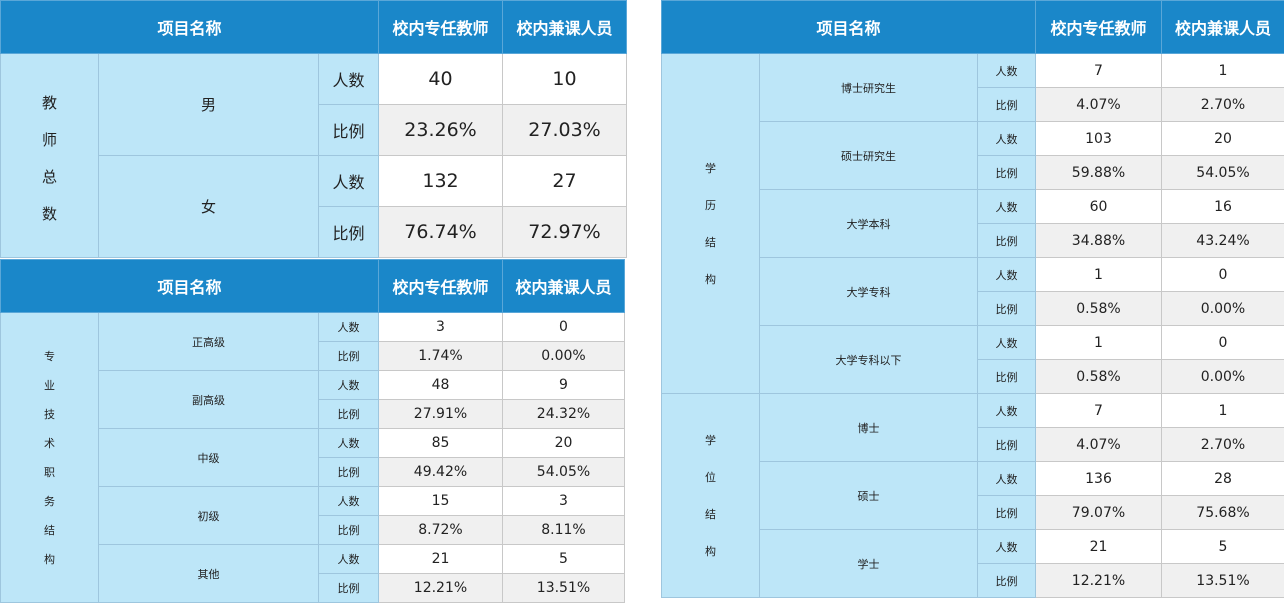 Image resolution: width=1284 pixels, height=603 pixels. Describe the element at coordinates (1222, 240) in the screenshot. I see `value-cell: 43.24%` at that location.